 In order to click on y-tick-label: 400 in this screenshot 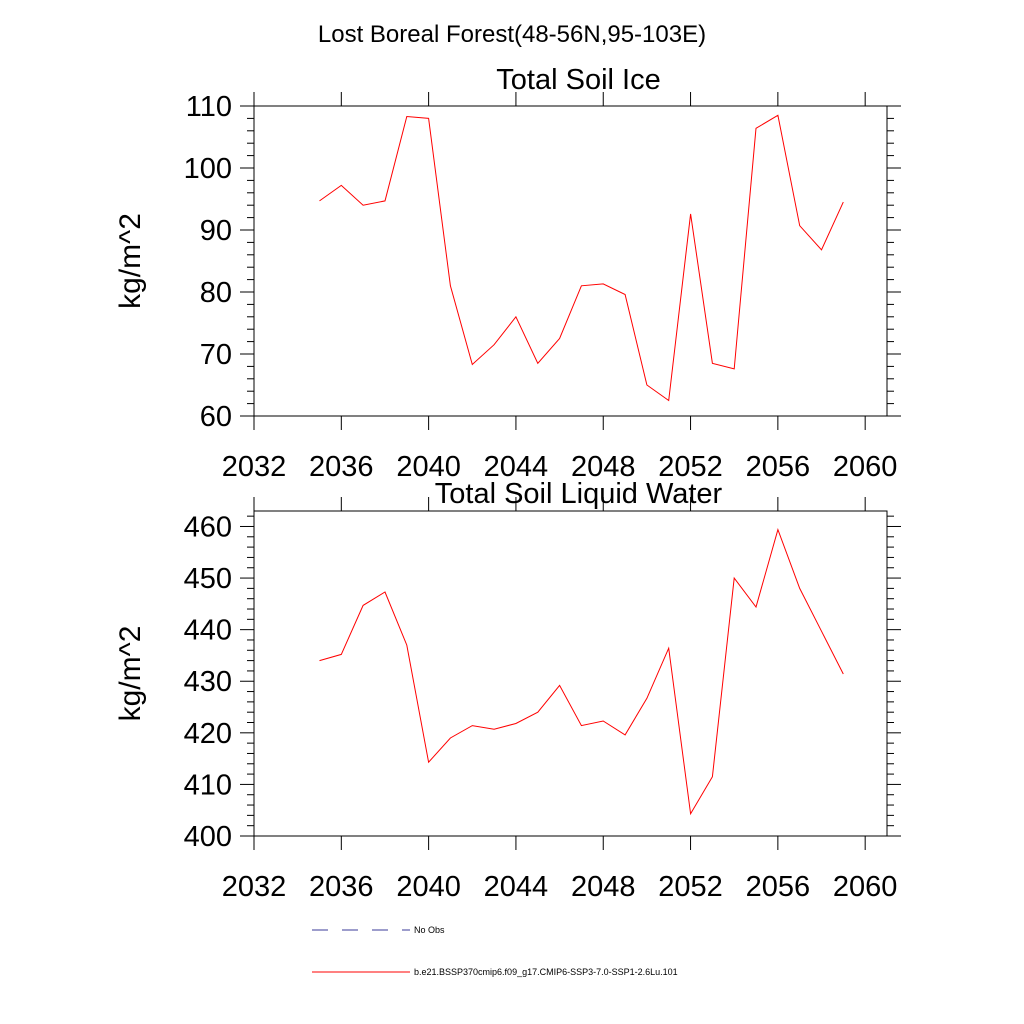, I will do `click(208, 837)`.